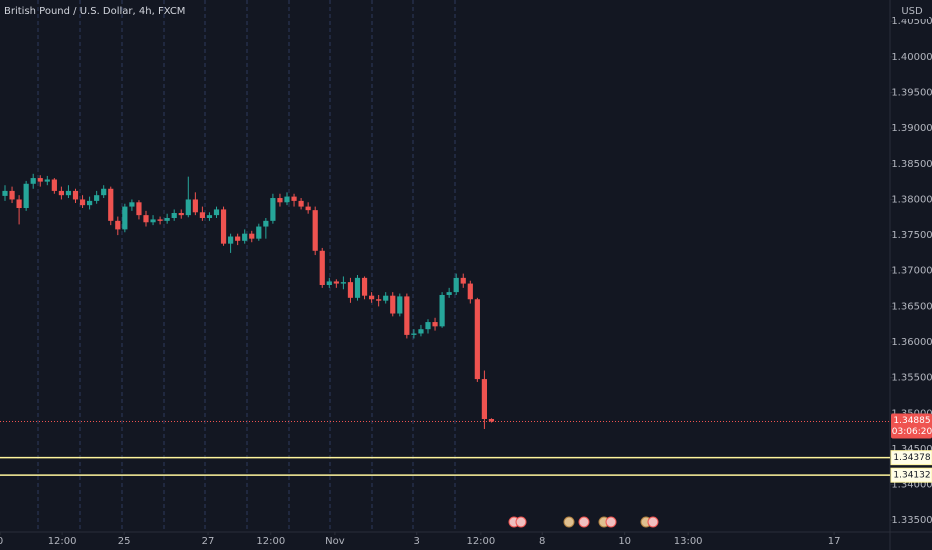 The height and width of the screenshot is (550, 932). What do you see at coordinates (911, 93) in the screenshot?
I see `y-tick-label: 1.39500` at bounding box center [911, 93].